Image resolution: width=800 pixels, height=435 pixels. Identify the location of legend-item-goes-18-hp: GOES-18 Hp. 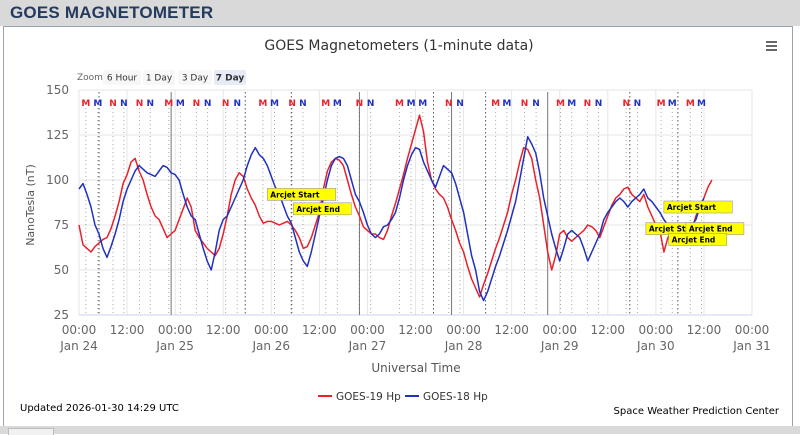
(446, 397).